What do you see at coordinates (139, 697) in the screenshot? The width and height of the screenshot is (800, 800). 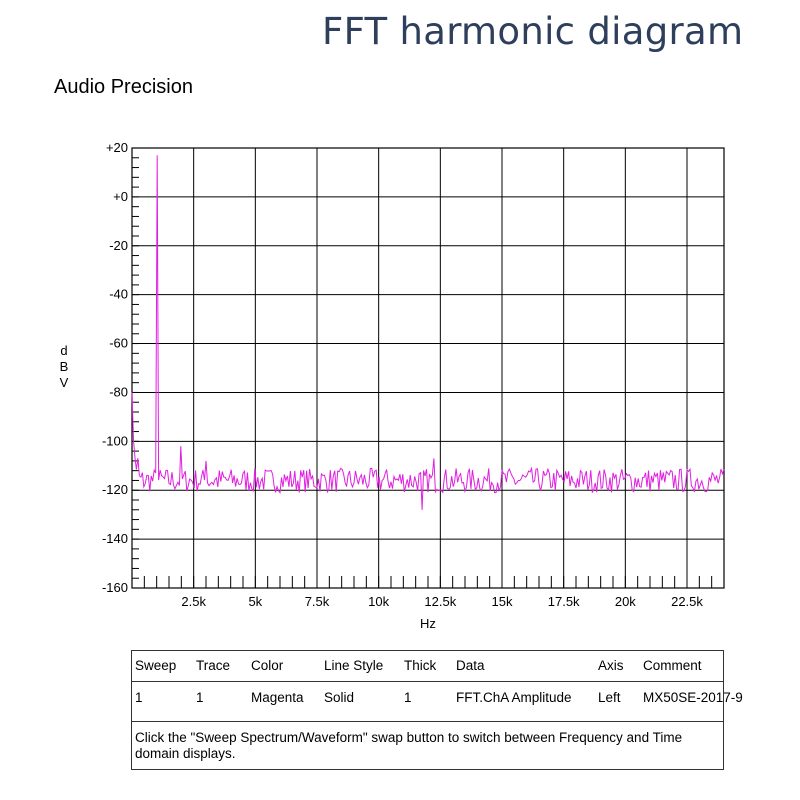 I see `legend-cell-sweep: 1` at bounding box center [139, 697].